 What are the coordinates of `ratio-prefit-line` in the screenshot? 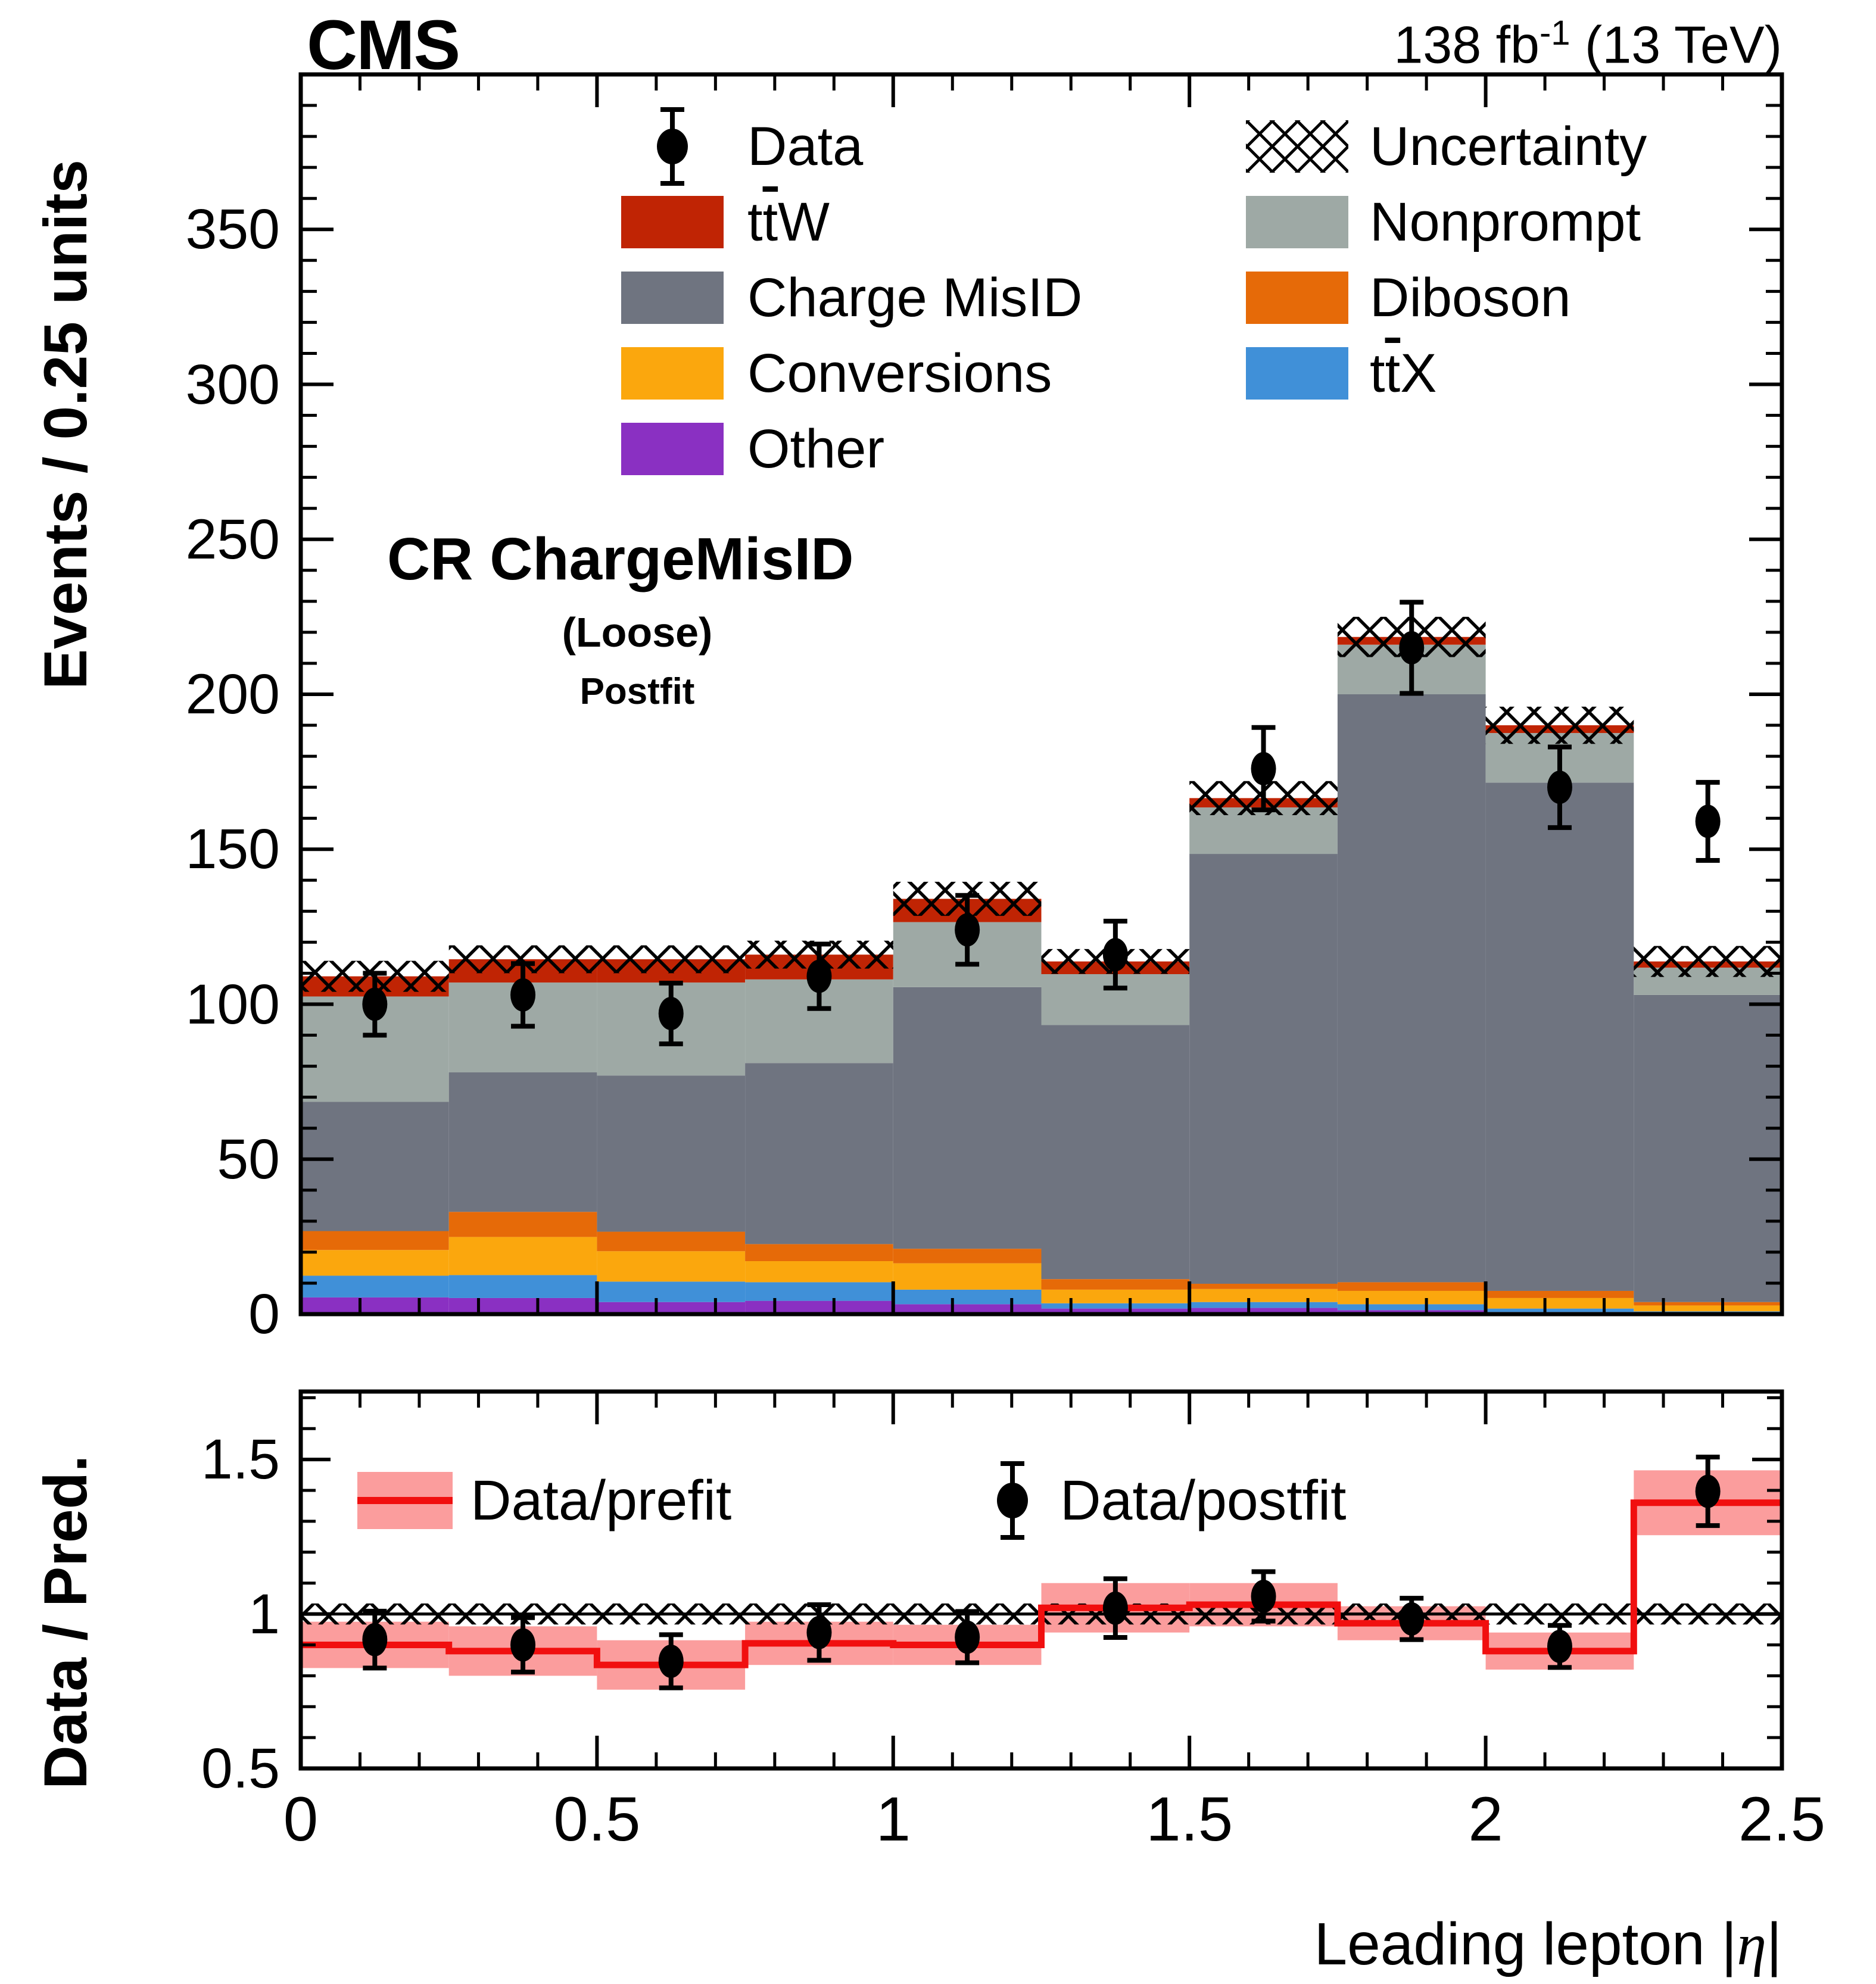 It's located at (1041, 1583).